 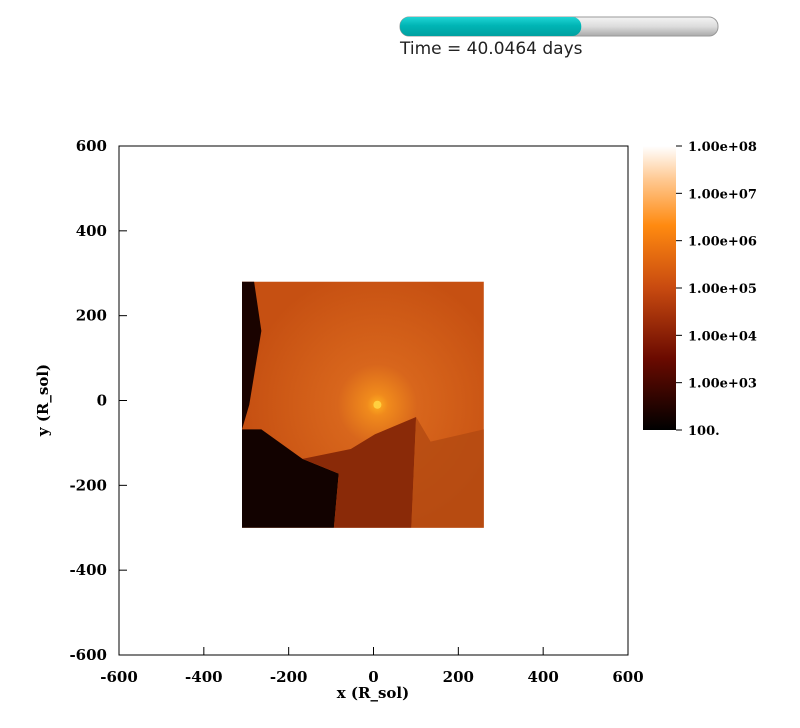 What do you see at coordinates (91, 231) in the screenshot?
I see `y-tick-label: 400` at bounding box center [91, 231].